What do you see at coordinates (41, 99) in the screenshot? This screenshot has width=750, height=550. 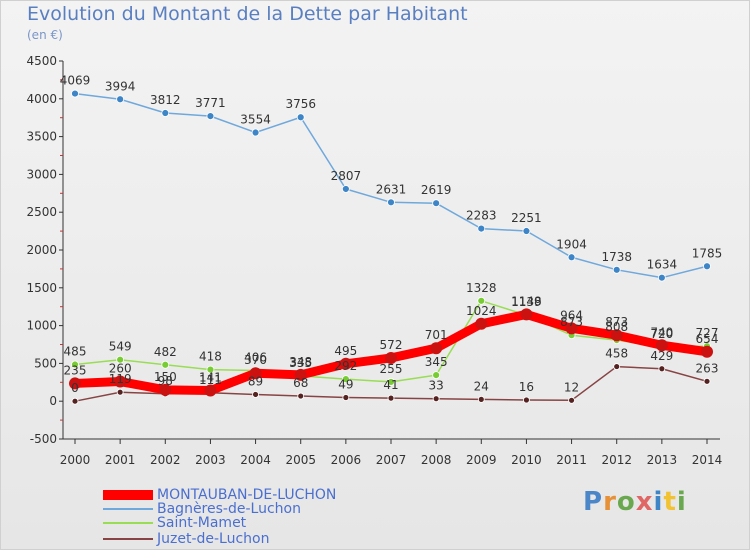 I see `y-tick-label: 4000` at bounding box center [41, 99].